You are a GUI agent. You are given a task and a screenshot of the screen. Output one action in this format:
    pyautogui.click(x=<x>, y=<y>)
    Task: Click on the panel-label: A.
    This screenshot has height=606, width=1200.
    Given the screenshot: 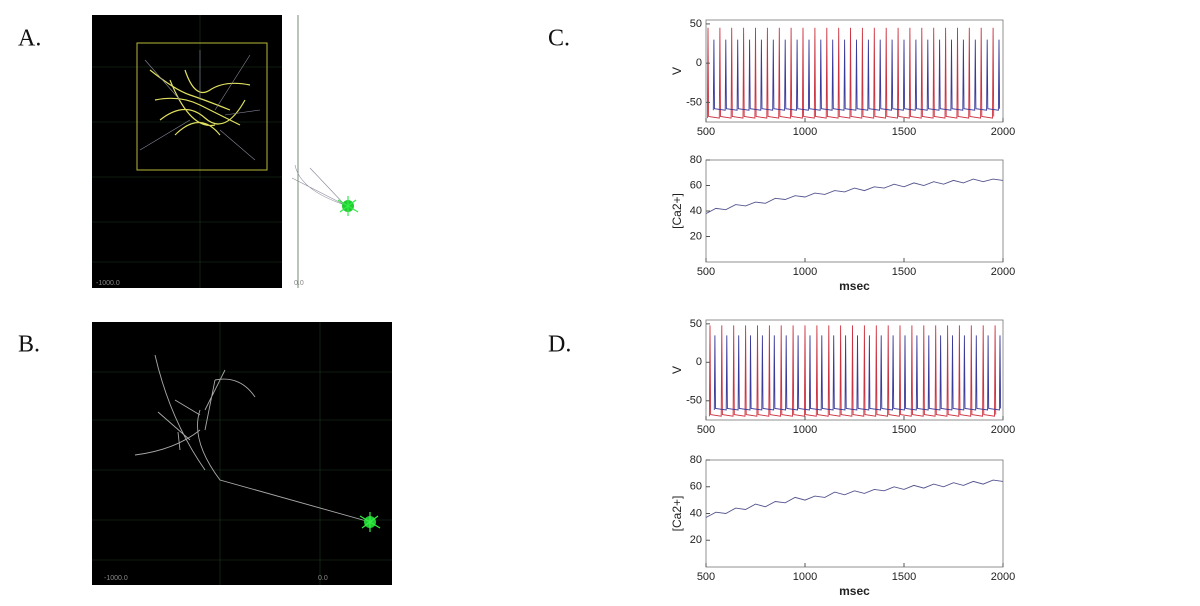 What is the action you would take?
    pyautogui.click(x=29, y=39)
    